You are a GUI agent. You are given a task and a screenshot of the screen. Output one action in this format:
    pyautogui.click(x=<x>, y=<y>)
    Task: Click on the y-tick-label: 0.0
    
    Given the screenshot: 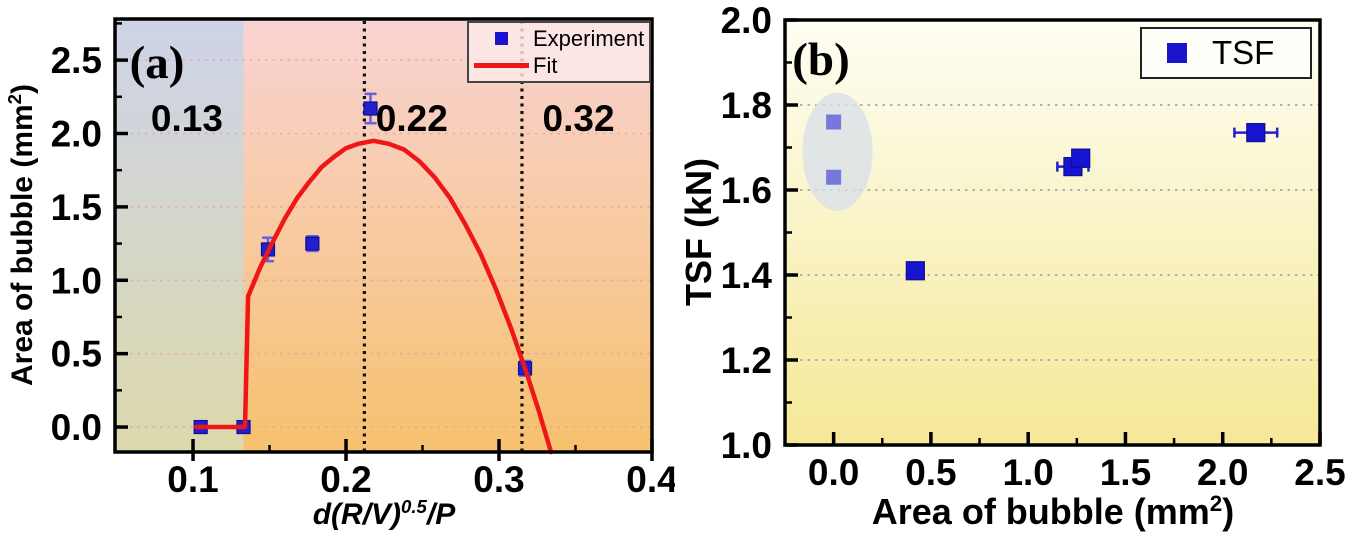 What is the action you would take?
    pyautogui.click(x=76, y=427)
    